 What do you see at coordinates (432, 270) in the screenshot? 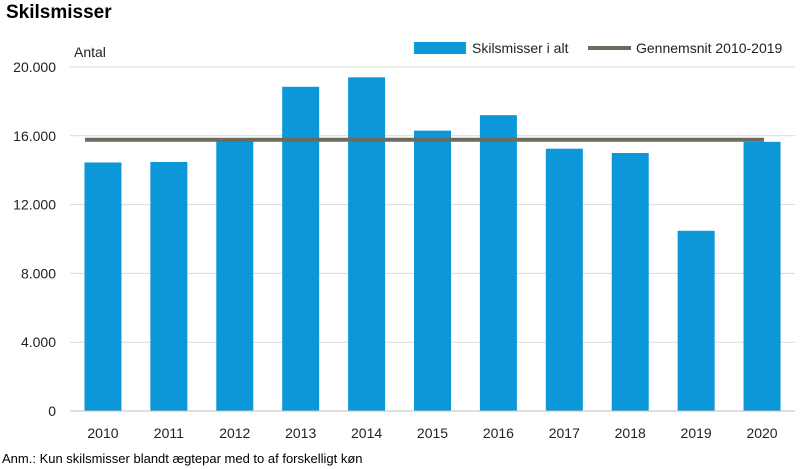
I see `bar-2015` at bounding box center [432, 270].